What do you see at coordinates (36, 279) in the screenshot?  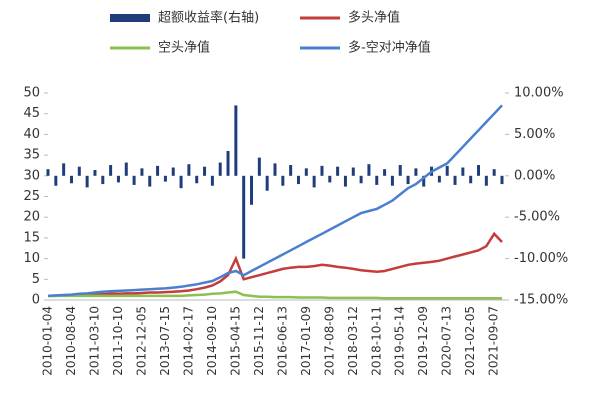 I see `y-tick-label: 5` at bounding box center [36, 279].